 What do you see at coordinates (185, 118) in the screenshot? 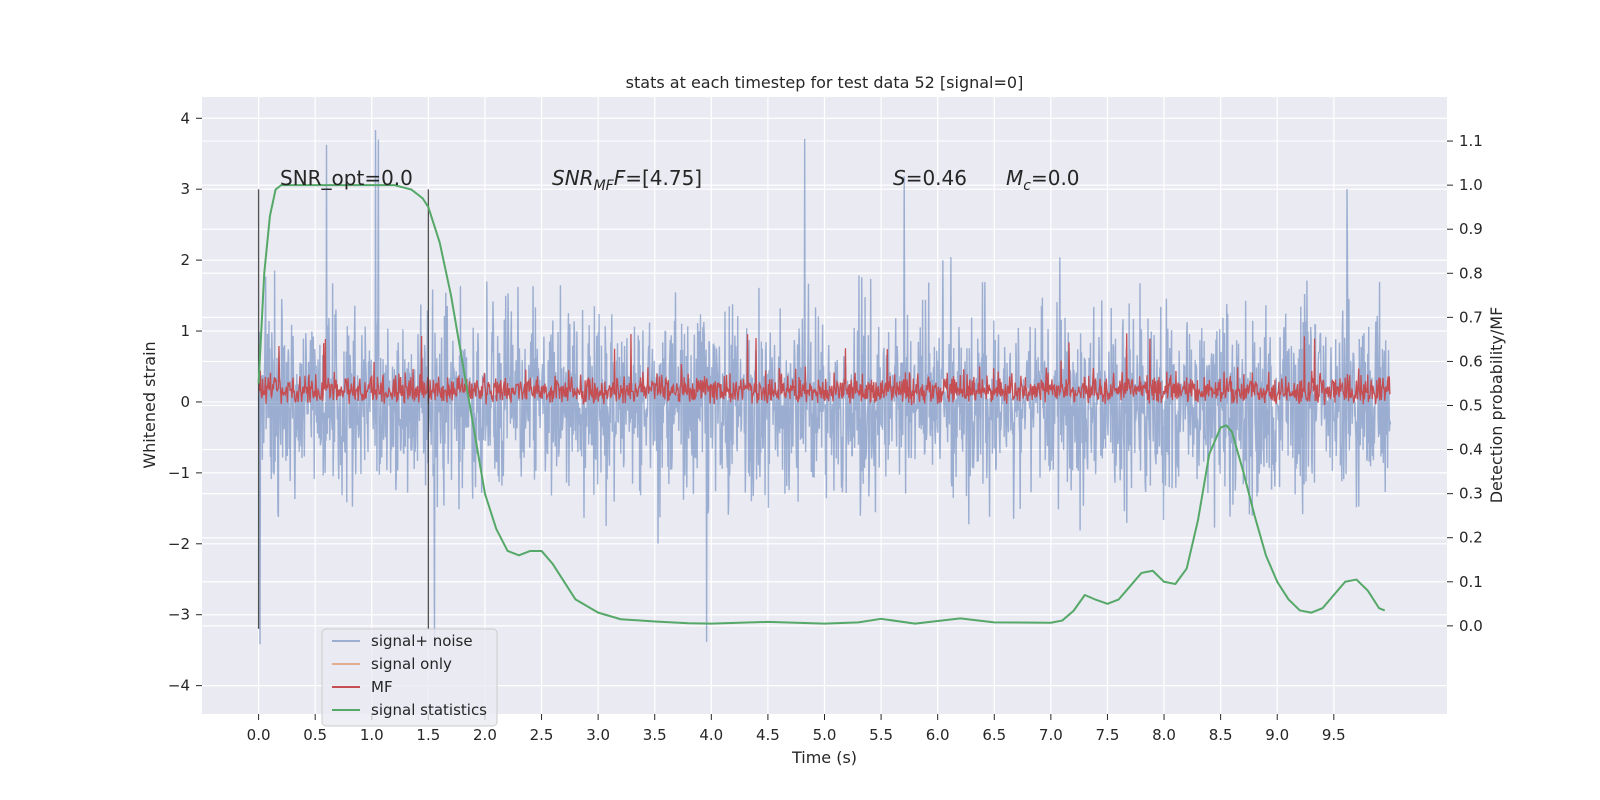
I see `y-tick-label: 4` at bounding box center [185, 118].